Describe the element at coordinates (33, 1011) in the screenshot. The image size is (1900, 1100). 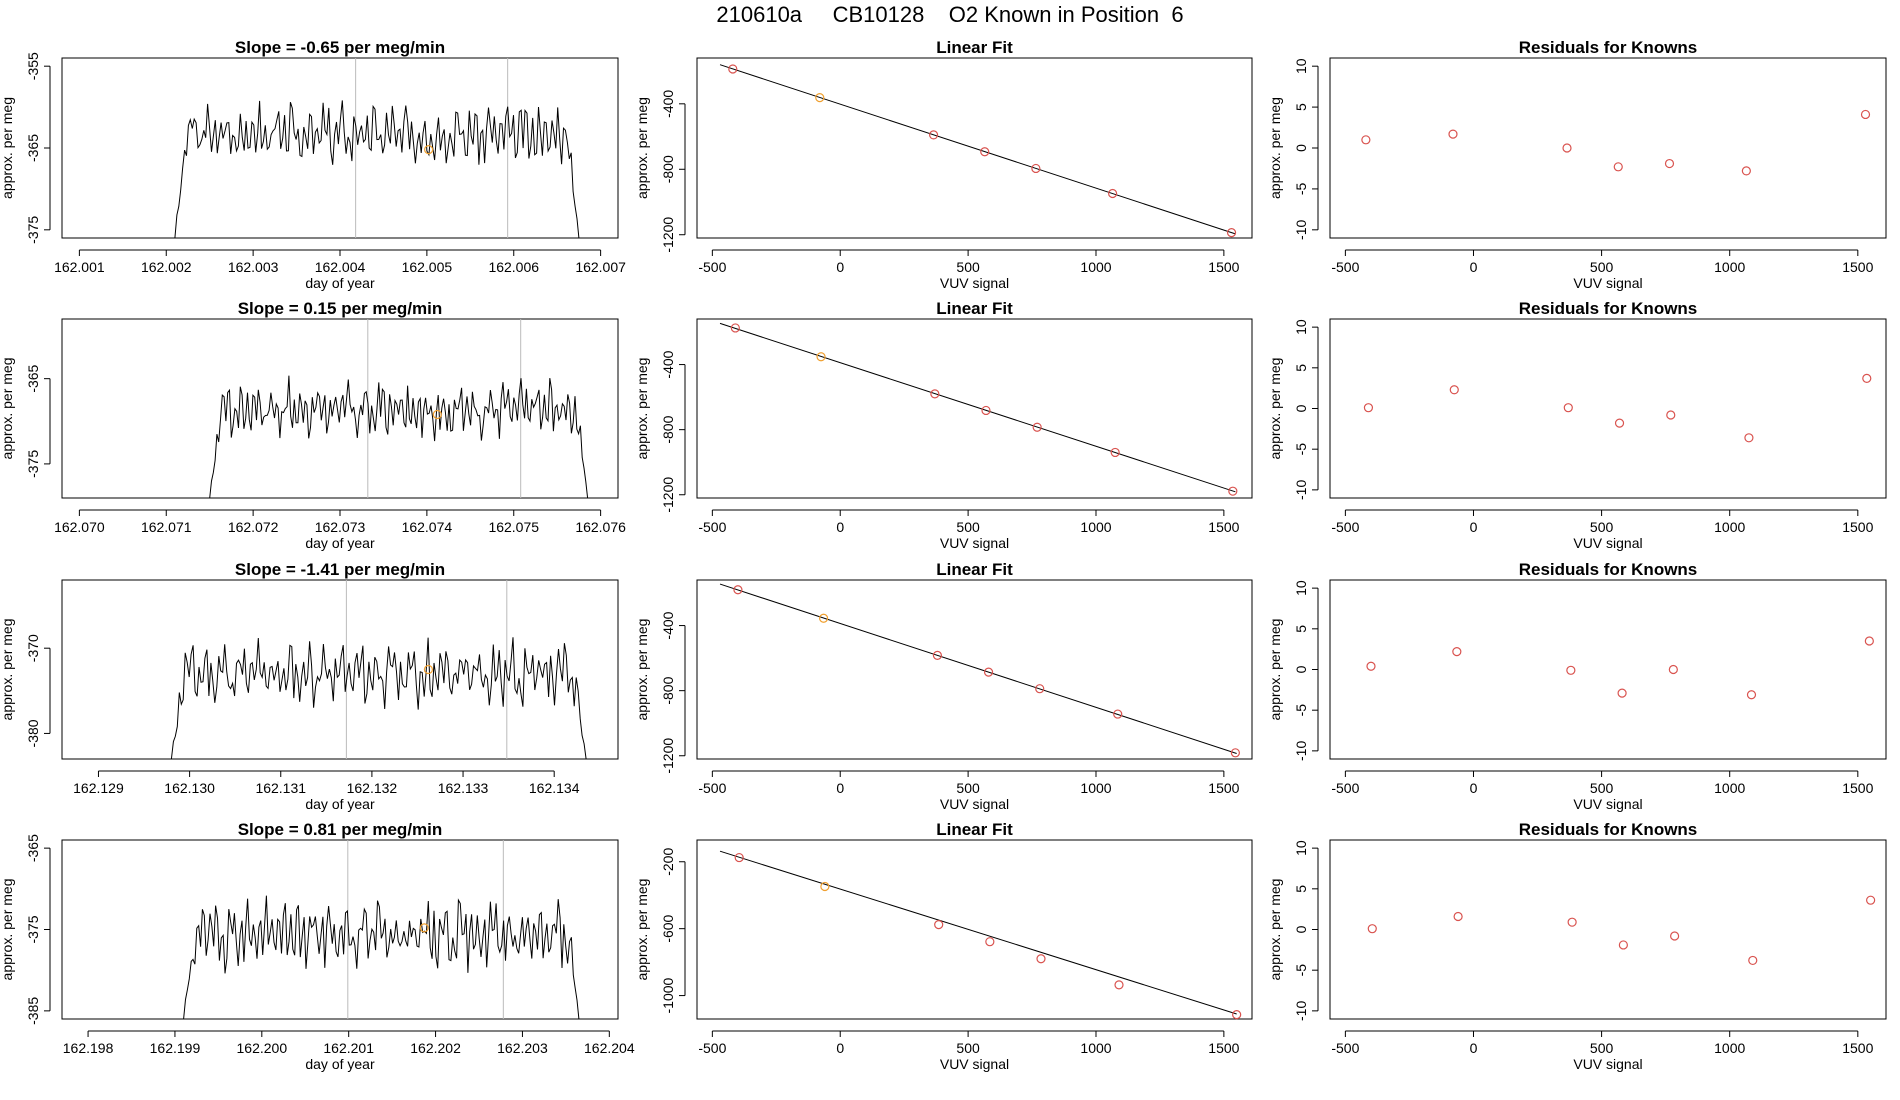
I see `y-tick-label: -385` at that location.